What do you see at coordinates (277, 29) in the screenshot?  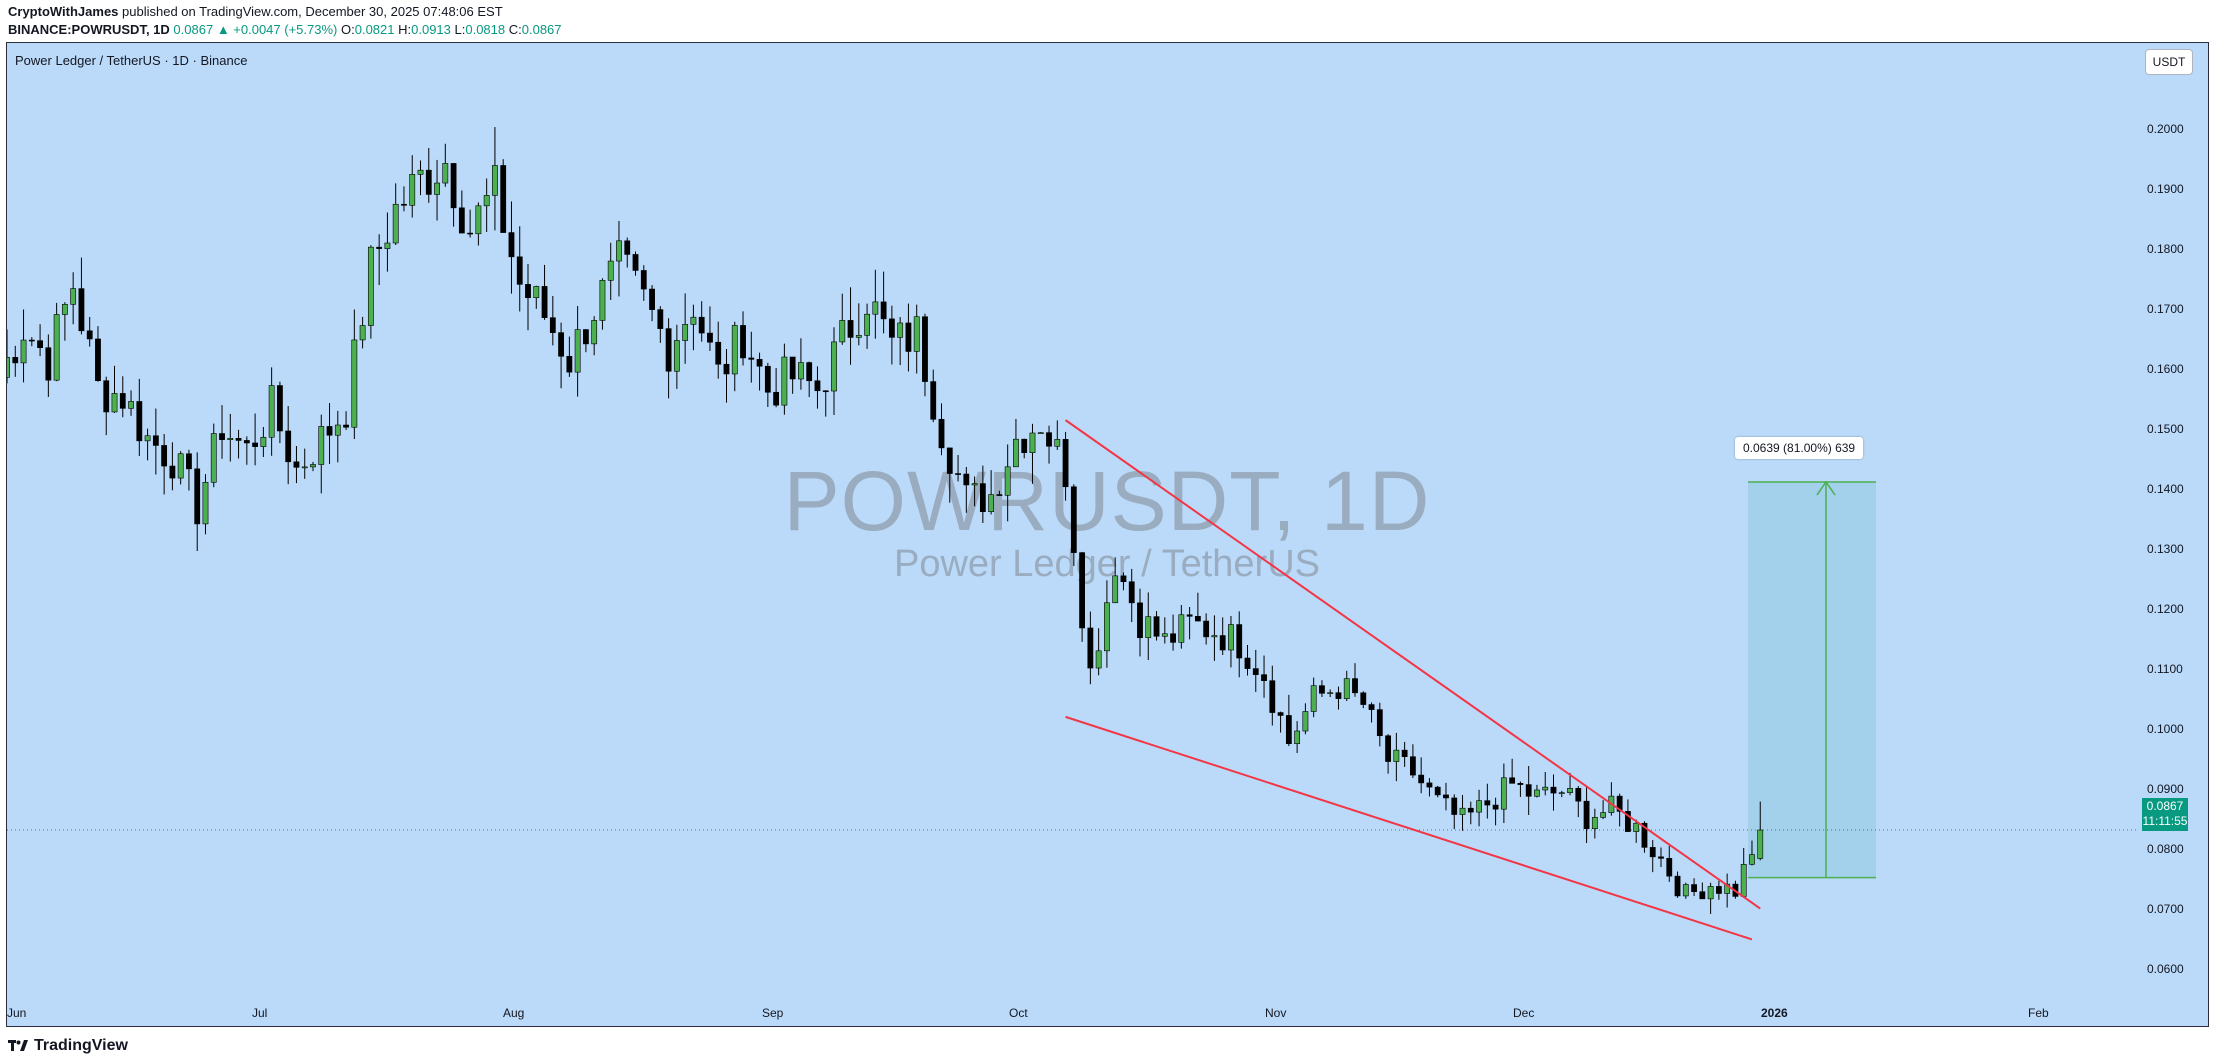 I see `change-text: ▲ +0.0047 (+5.73%)` at bounding box center [277, 29].